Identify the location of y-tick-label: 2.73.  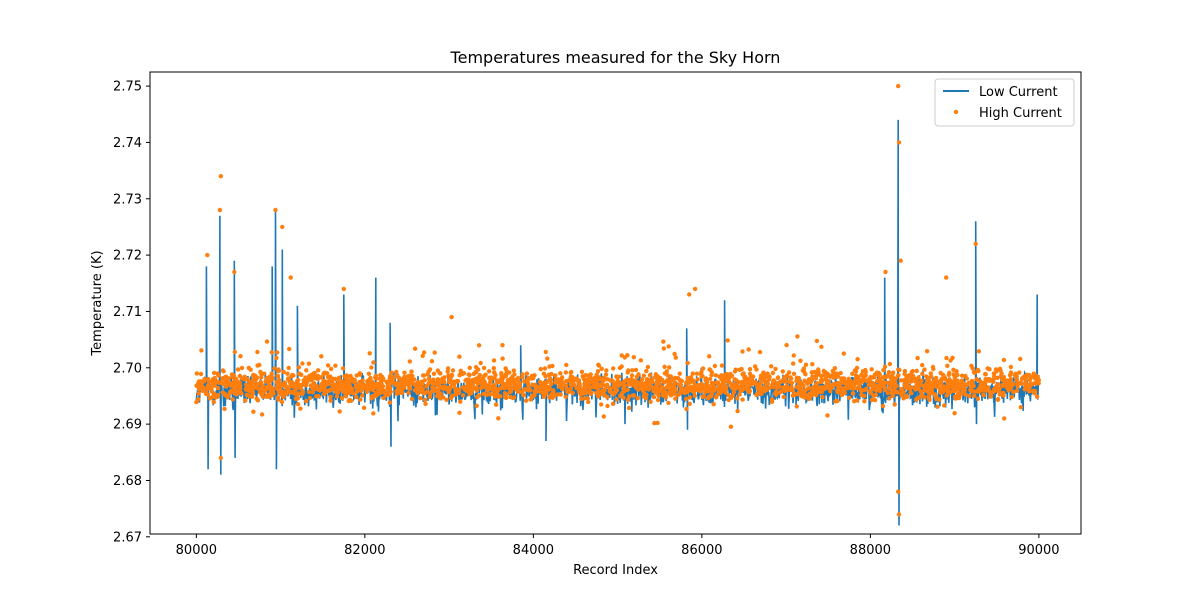
(127, 199).